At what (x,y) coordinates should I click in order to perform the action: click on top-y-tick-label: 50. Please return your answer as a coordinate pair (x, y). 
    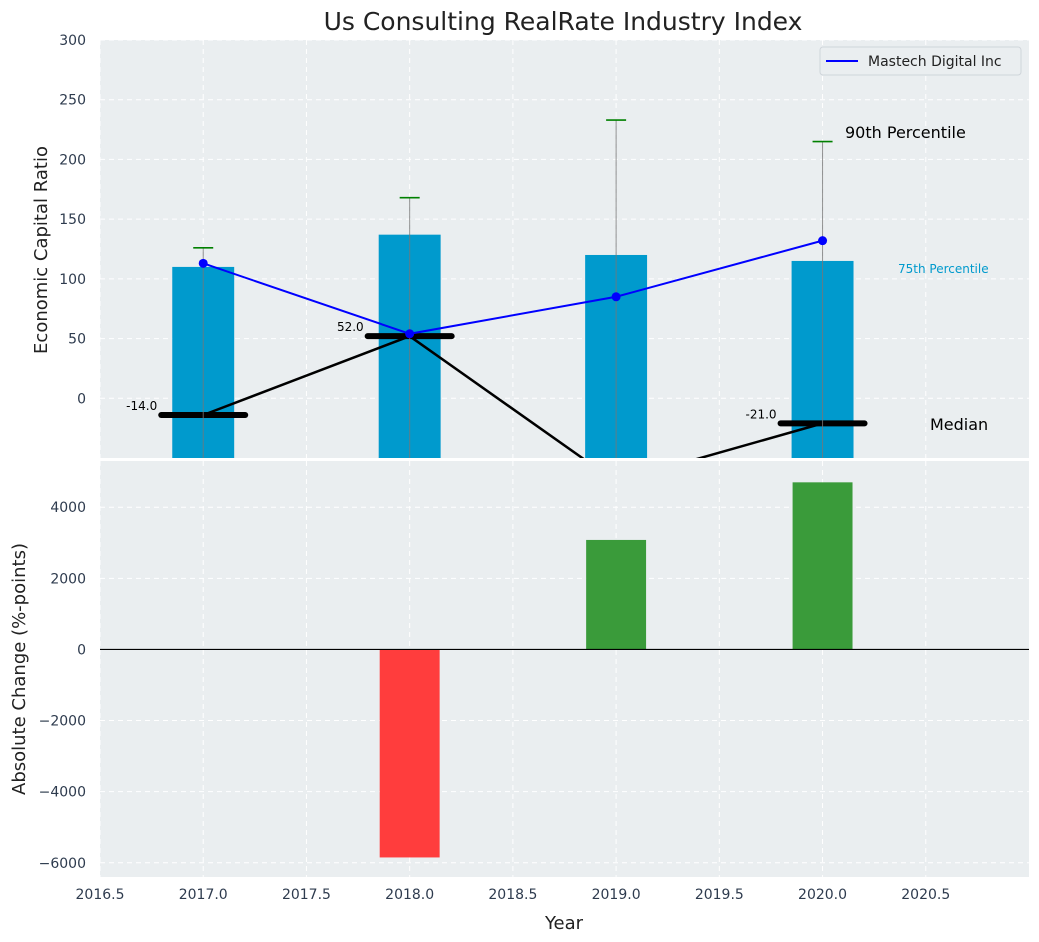
    Looking at the image, I should click on (77, 340).